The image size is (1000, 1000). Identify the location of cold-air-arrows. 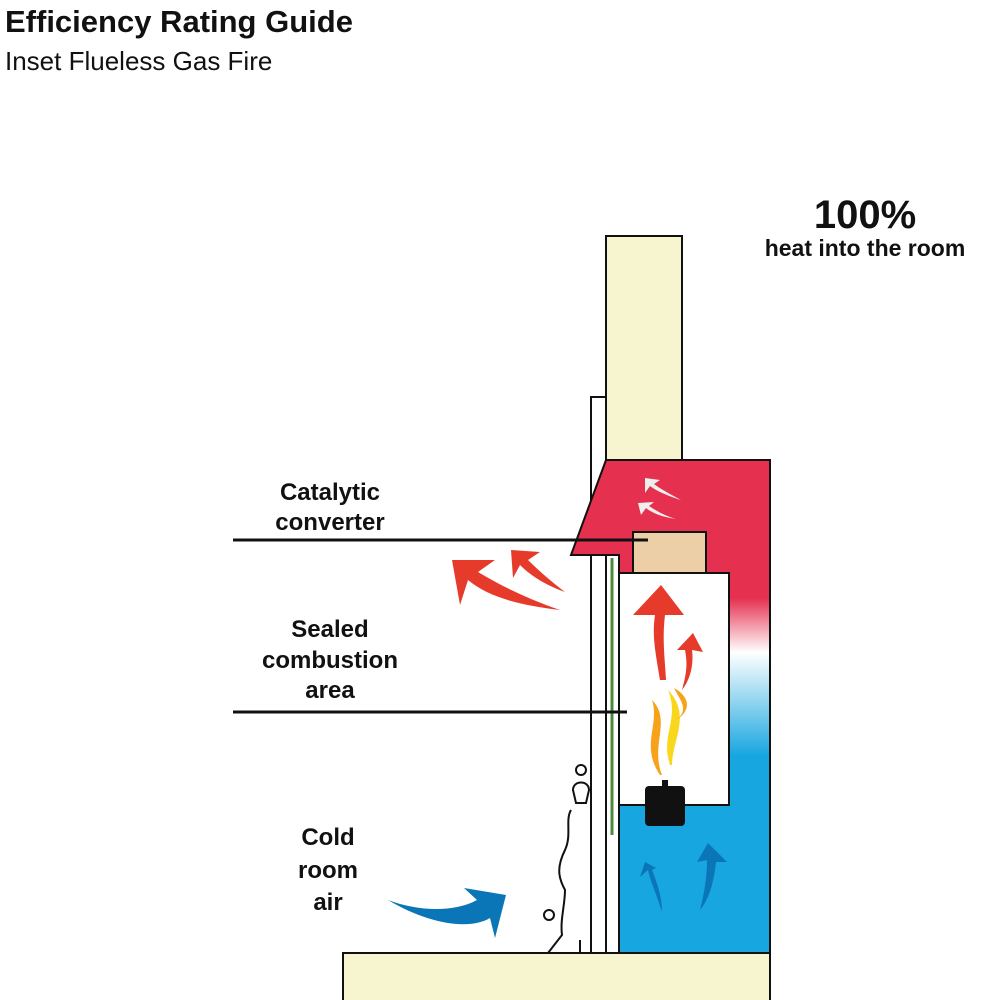
(557, 890).